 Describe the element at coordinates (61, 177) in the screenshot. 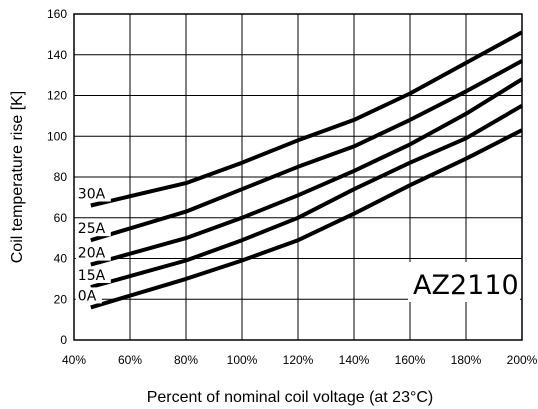

I see `y-tick-label: 80` at that location.